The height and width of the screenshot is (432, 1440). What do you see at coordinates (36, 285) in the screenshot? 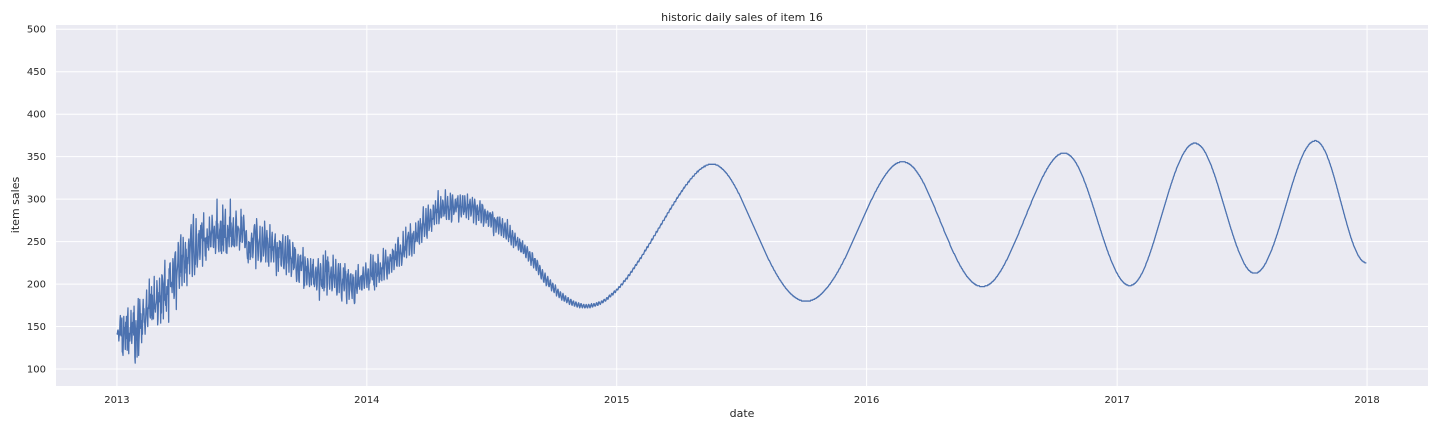
I see `y-tick-label: 200` at bounding box center [36, 285].